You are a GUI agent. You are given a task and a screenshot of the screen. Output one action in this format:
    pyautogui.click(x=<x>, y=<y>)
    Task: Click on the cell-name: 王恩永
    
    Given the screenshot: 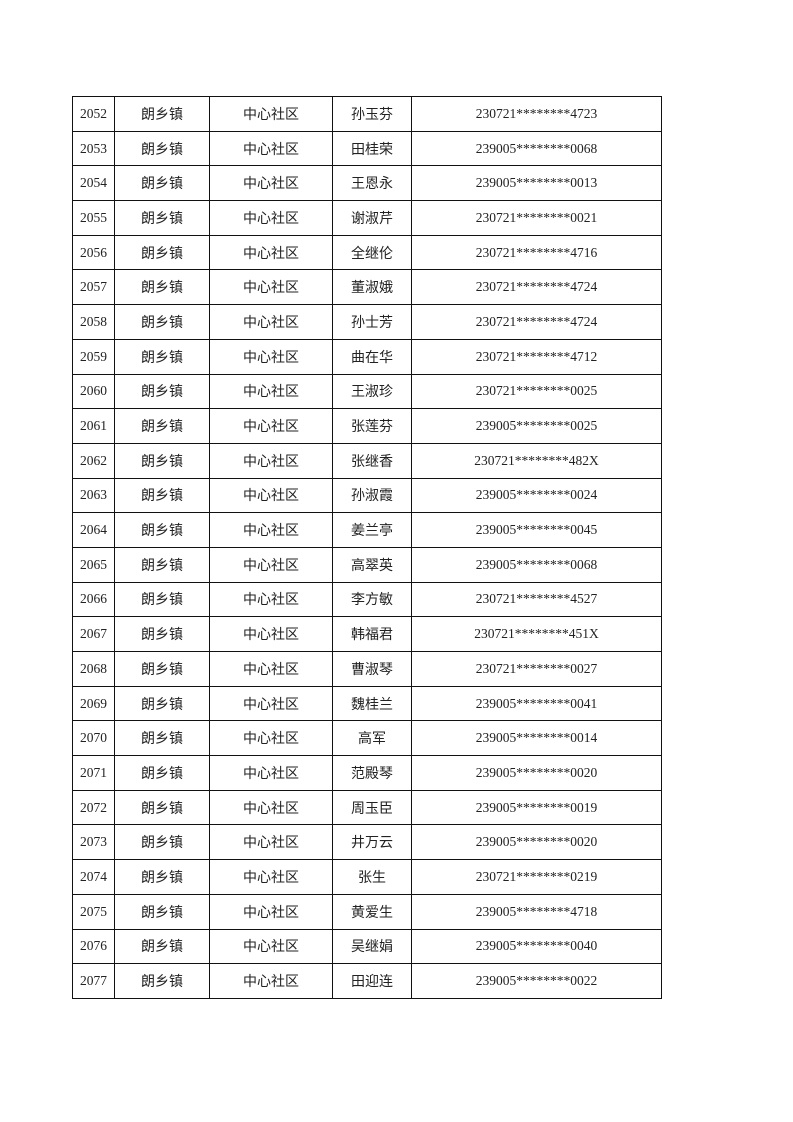 What is the action you would take?
    pyautogui.click(x=372, y=183)
    